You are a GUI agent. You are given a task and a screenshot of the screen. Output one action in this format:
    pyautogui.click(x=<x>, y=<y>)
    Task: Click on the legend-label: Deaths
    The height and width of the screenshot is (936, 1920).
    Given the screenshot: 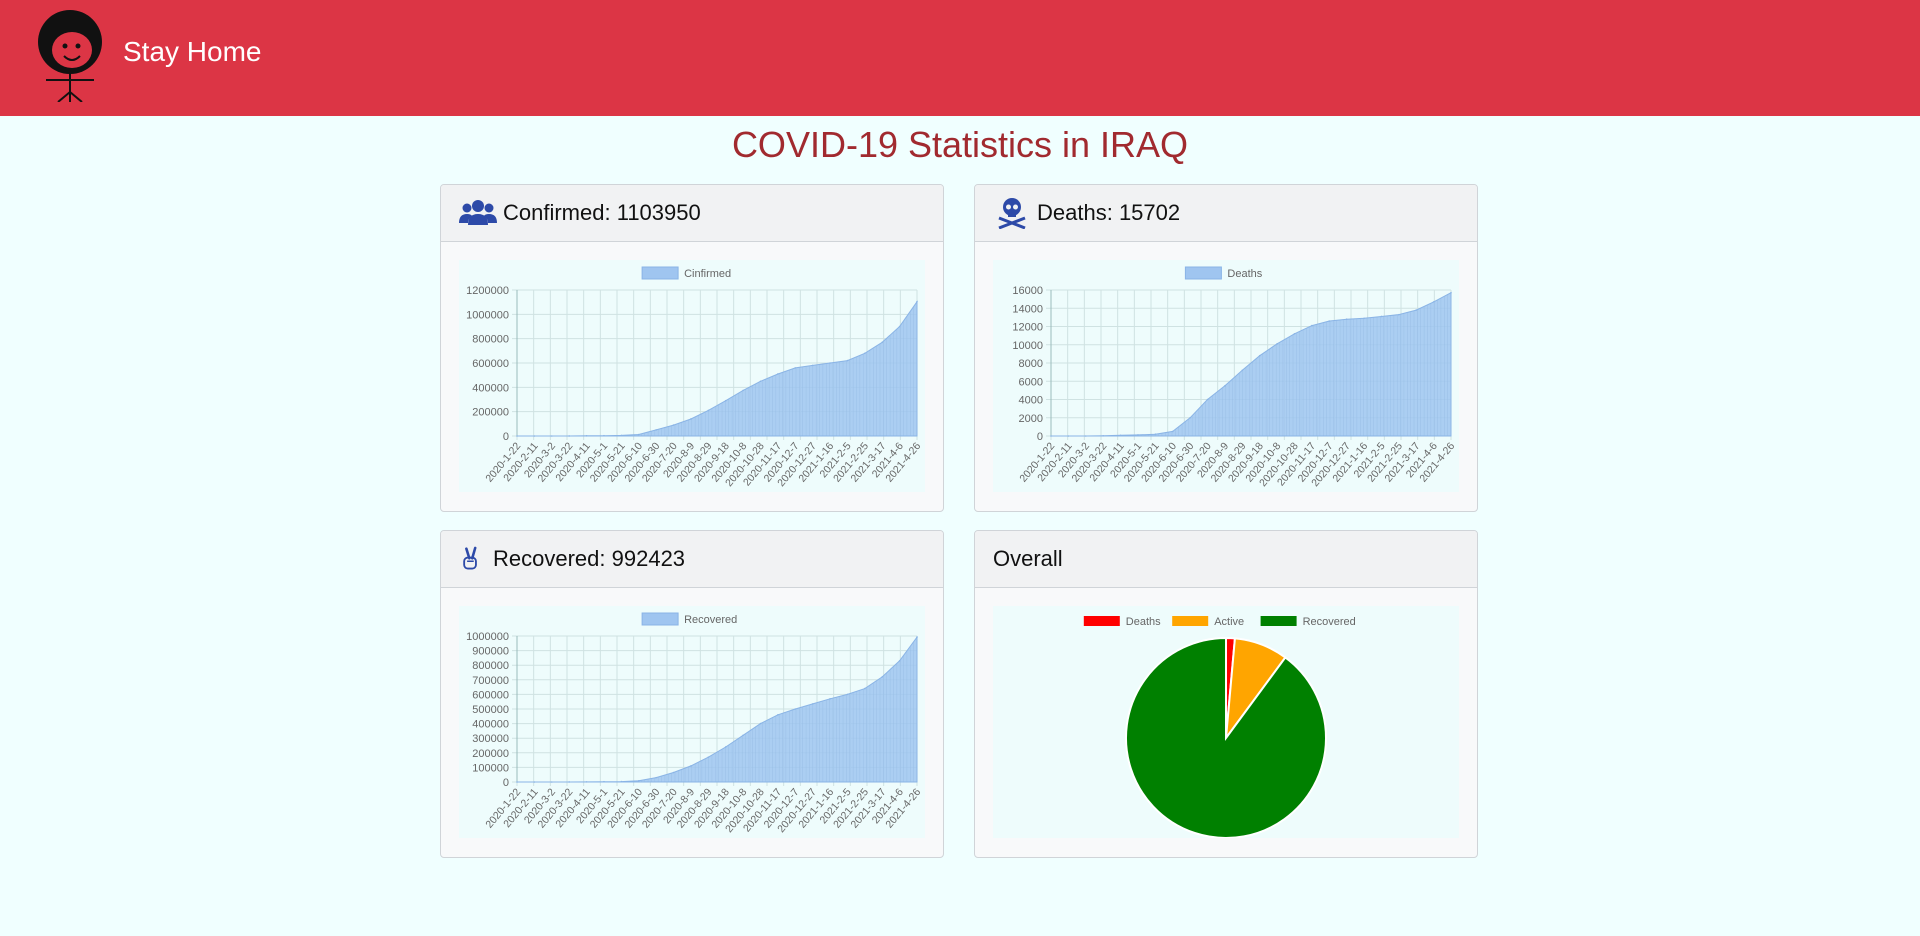 What is the action you would take?
    pyautogui.click(x=1244, y=274)
    